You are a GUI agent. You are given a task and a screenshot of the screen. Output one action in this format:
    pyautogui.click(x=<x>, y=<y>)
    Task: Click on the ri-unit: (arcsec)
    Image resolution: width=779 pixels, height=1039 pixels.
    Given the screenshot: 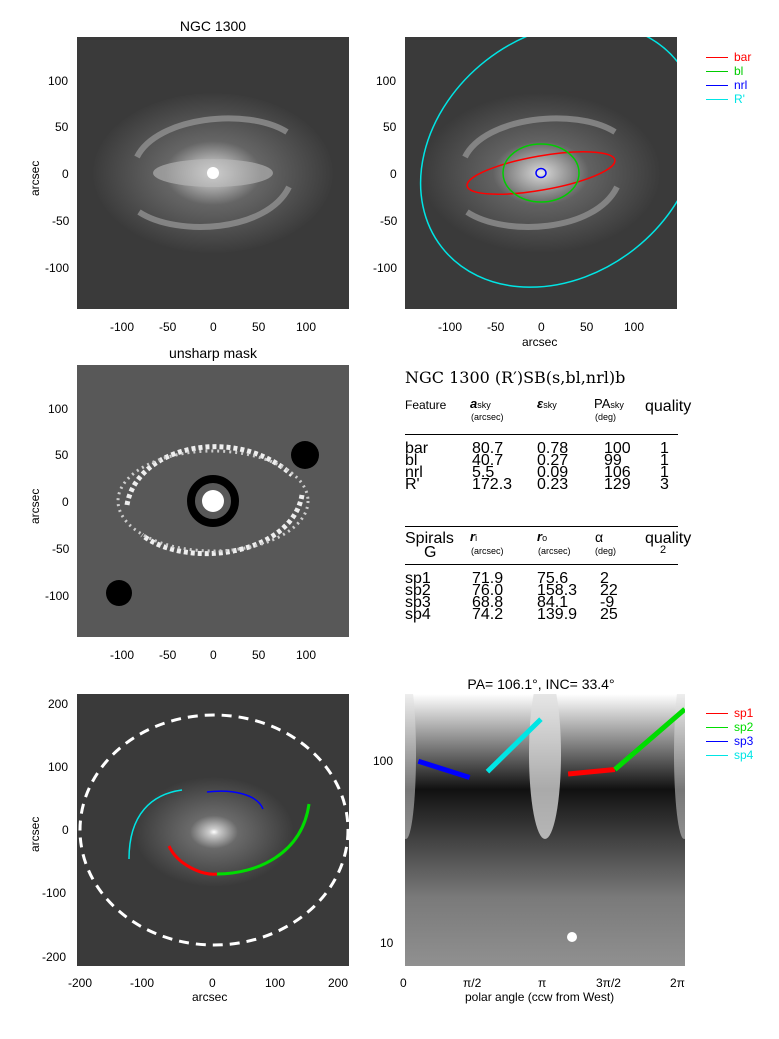 What is the action you would take?
    pyautogui.click(x=487, y=551)
    